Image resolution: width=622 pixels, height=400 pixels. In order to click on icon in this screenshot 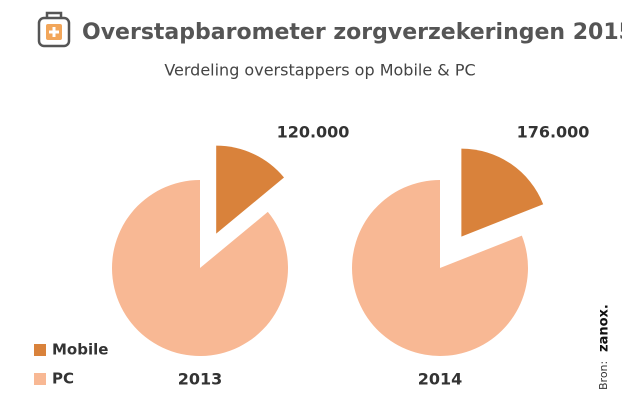, I will do `click(54, 29)`.